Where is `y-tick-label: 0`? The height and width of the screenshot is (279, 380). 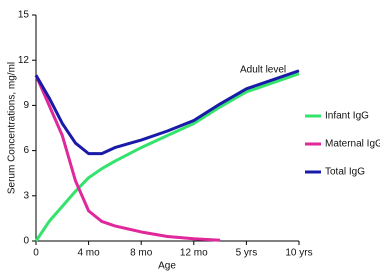 y-tick-label: 0 is located at coordinates (26, 241).